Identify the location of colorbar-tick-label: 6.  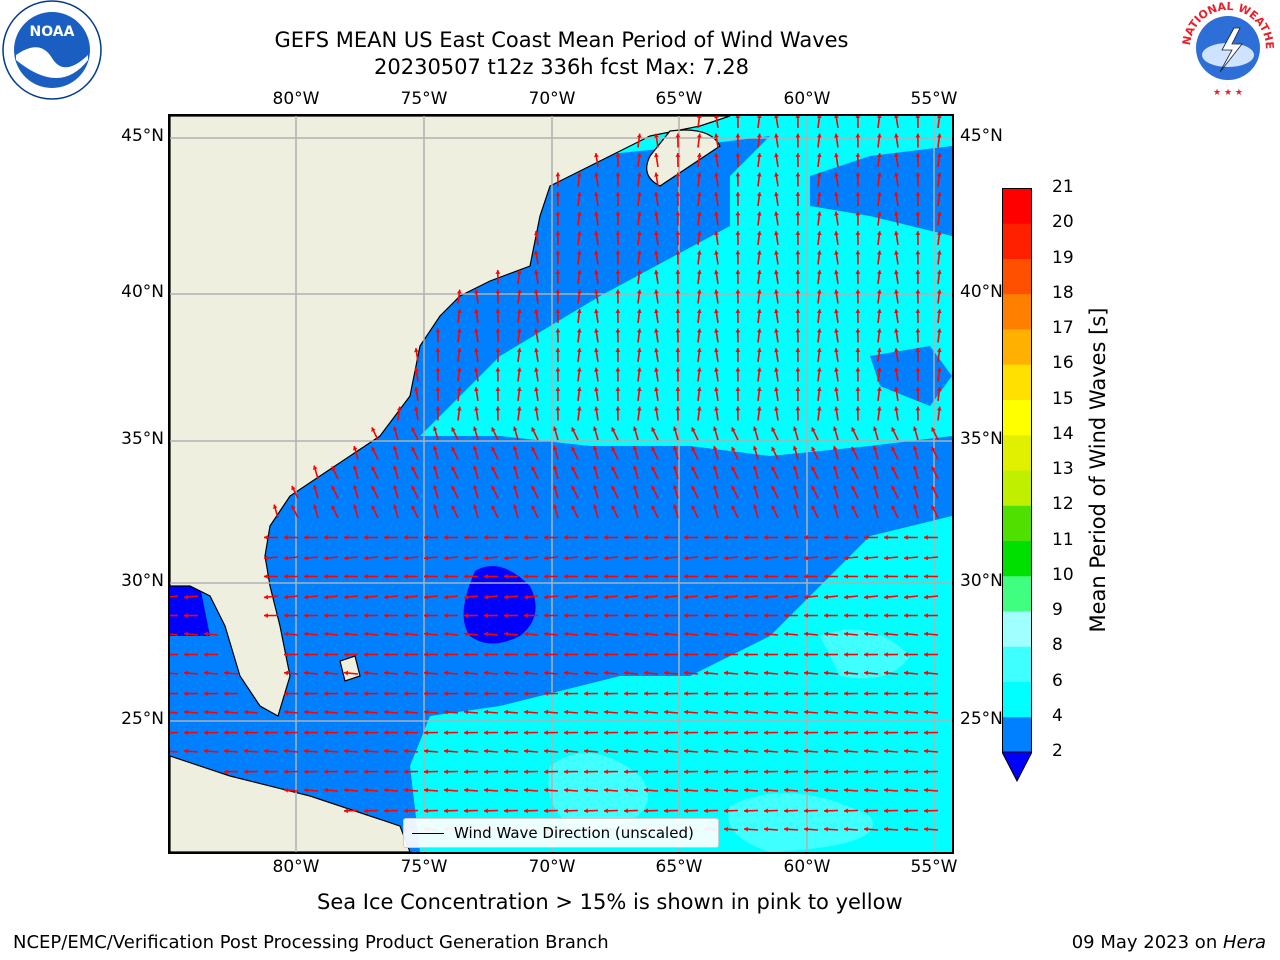
(1057, 680).